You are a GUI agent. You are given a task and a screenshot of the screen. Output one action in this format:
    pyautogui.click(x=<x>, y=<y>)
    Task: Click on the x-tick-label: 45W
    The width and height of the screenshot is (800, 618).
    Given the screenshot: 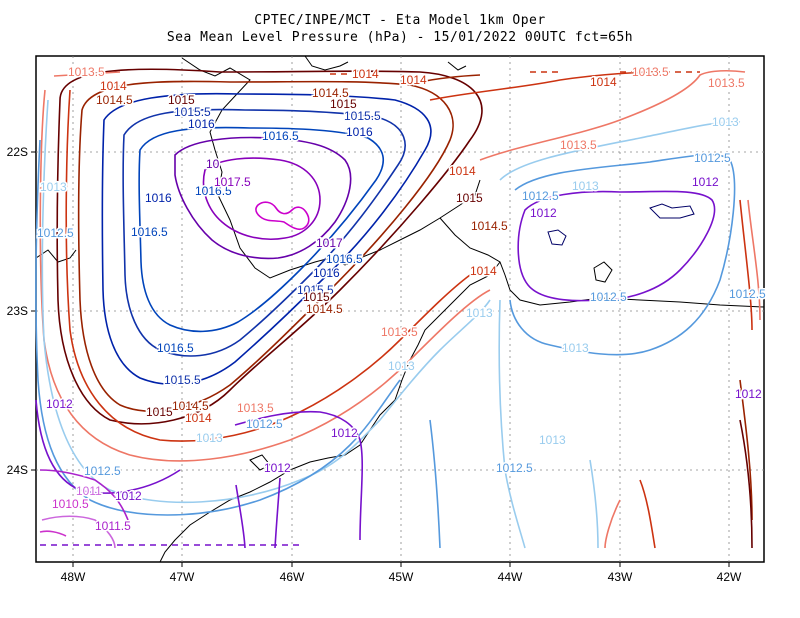 What is the action you would take?
    pyautogui.click(x=401, y=577)
    